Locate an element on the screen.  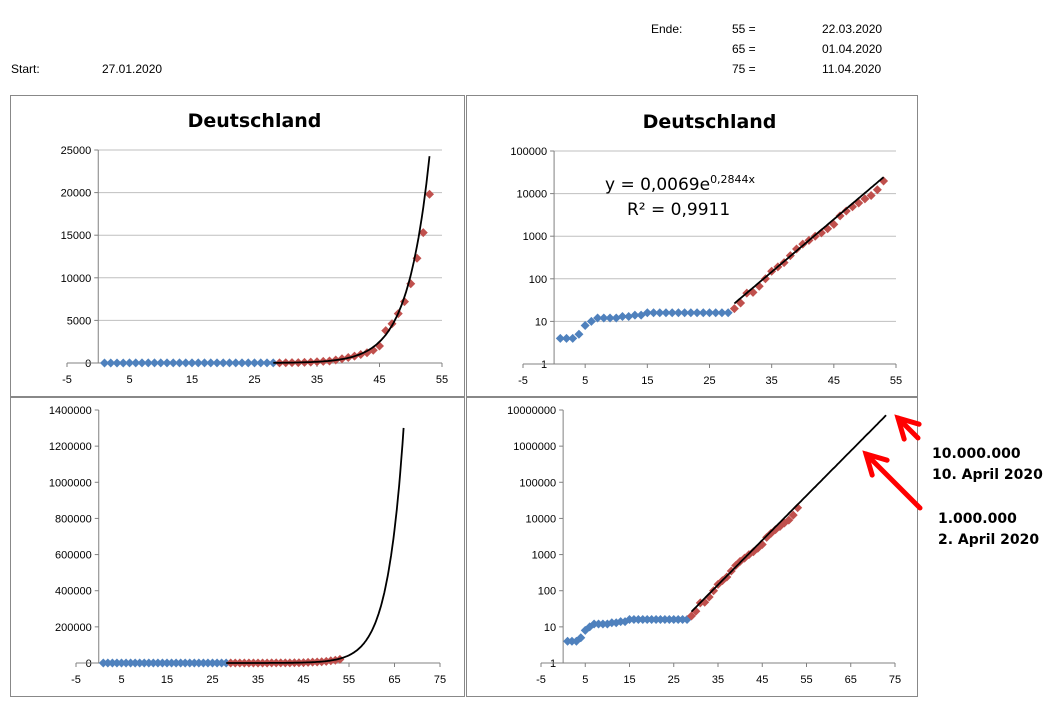
y-tick-label: 1000000 is located at coordinates (70, 483).